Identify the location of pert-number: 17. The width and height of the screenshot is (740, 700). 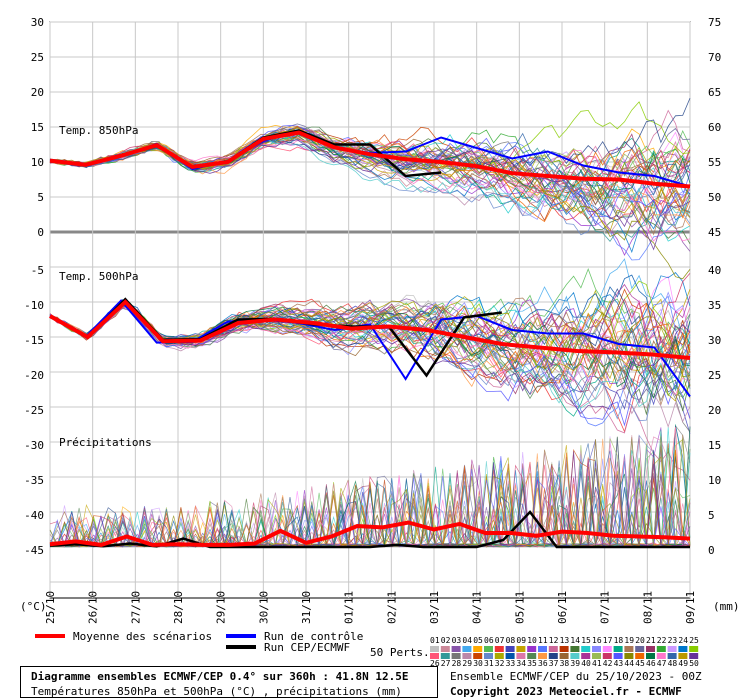
(608, 640).